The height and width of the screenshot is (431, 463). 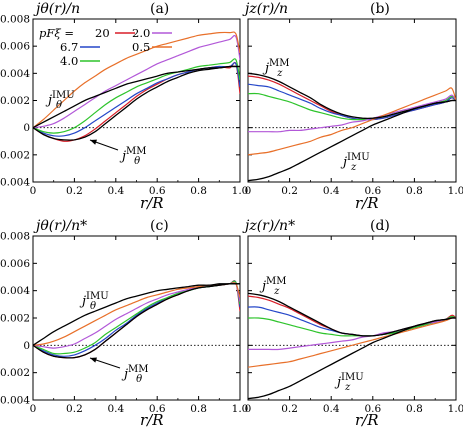 What do you see at coordinates (141, 33) in the screenshot?
I see `legend-entry-label: 2.0` at bounding box center [141, 33].